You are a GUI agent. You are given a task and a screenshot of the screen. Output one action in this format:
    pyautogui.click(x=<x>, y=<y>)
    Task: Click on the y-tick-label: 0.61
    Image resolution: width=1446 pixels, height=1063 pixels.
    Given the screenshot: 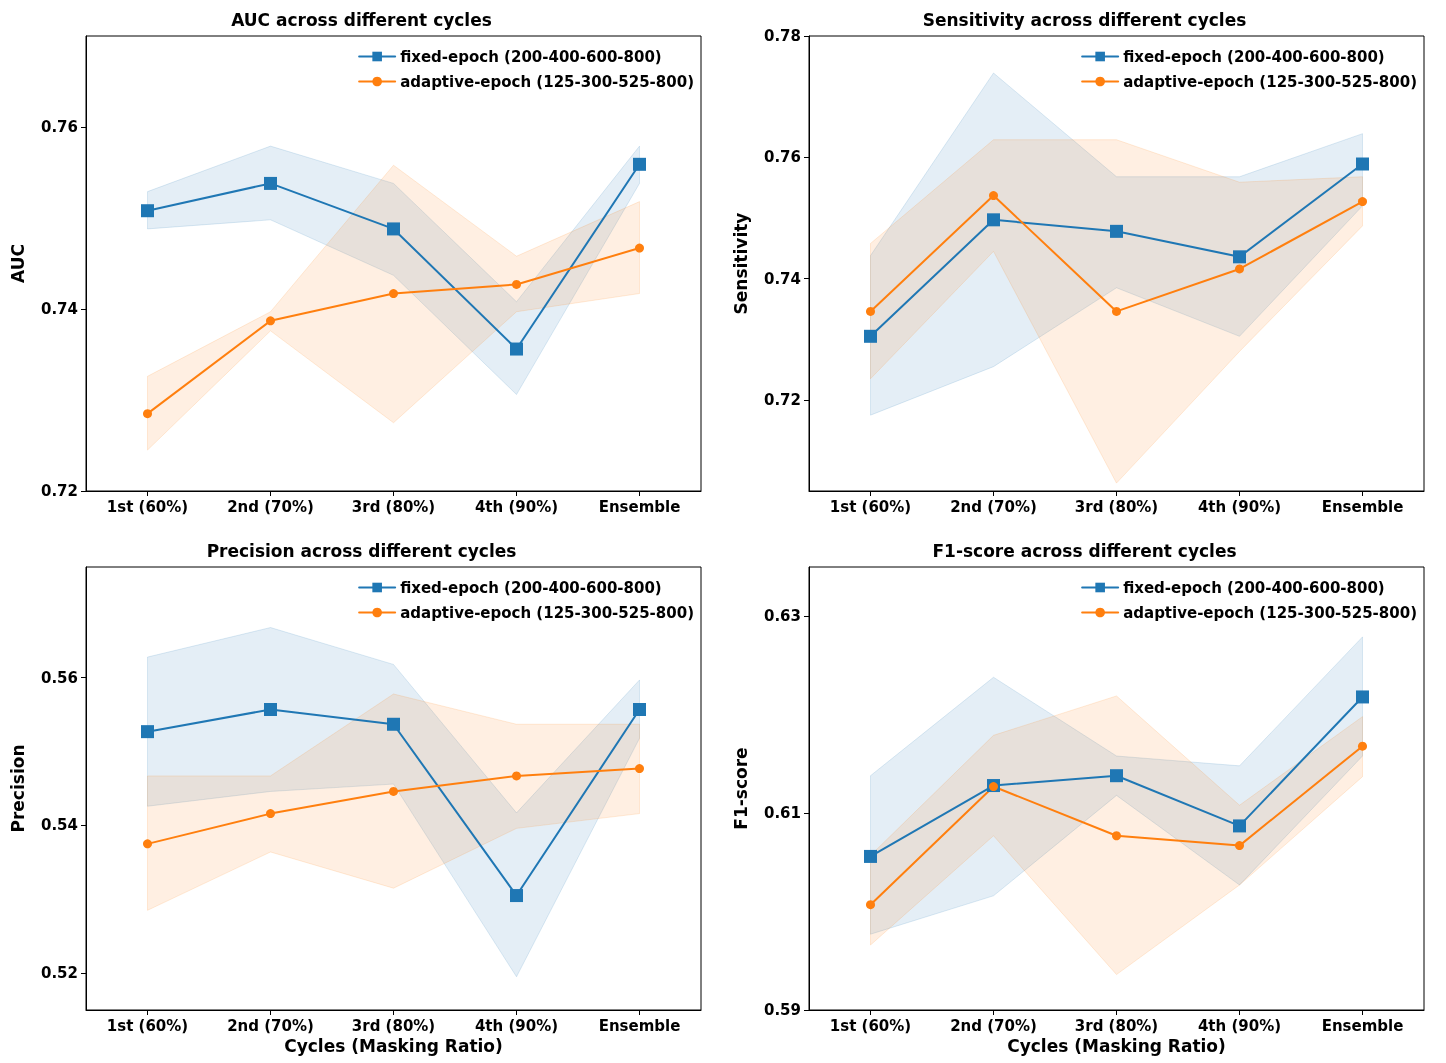 What is the action you would take?
    pyautogui.click(x=782, y=813)
    